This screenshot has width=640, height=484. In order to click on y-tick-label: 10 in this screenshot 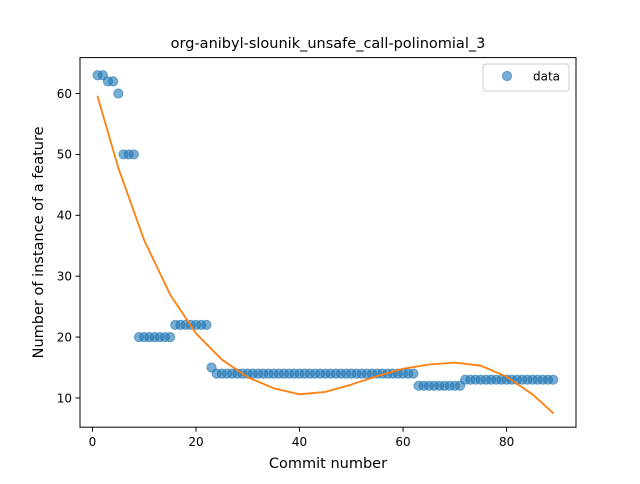, I will do `click(64, 398)`.